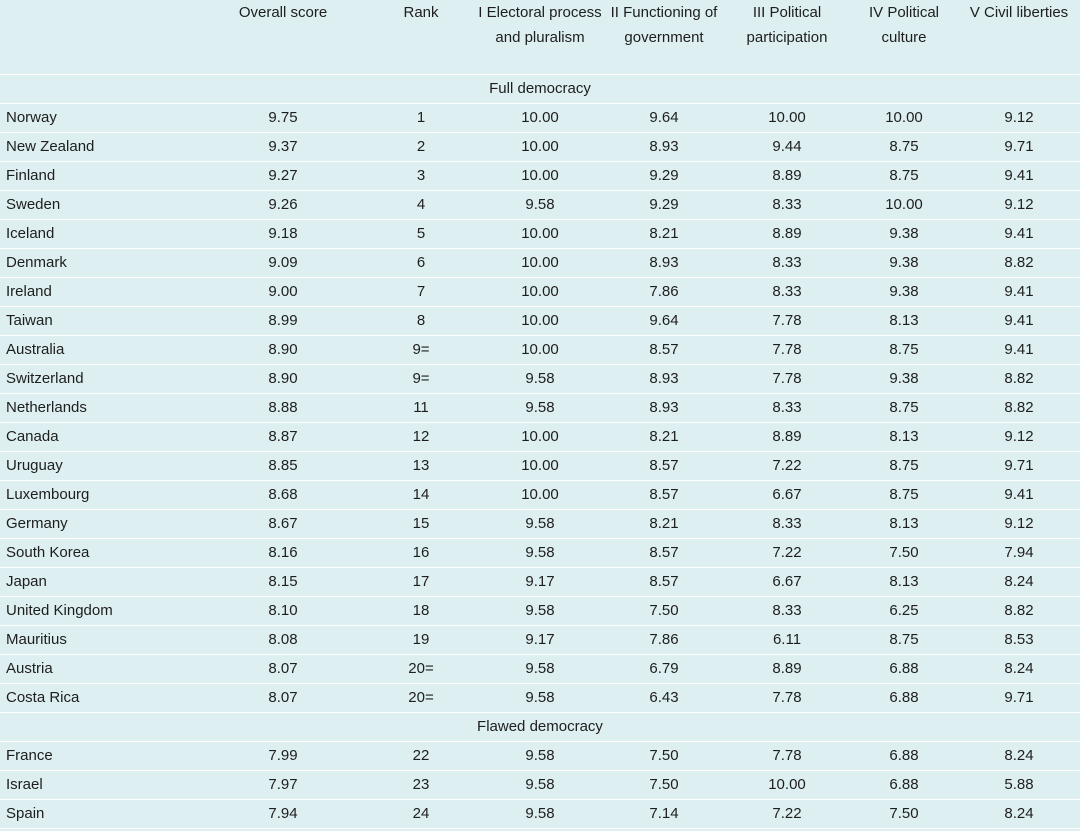  I want to click on header-country, so click(100, 37).